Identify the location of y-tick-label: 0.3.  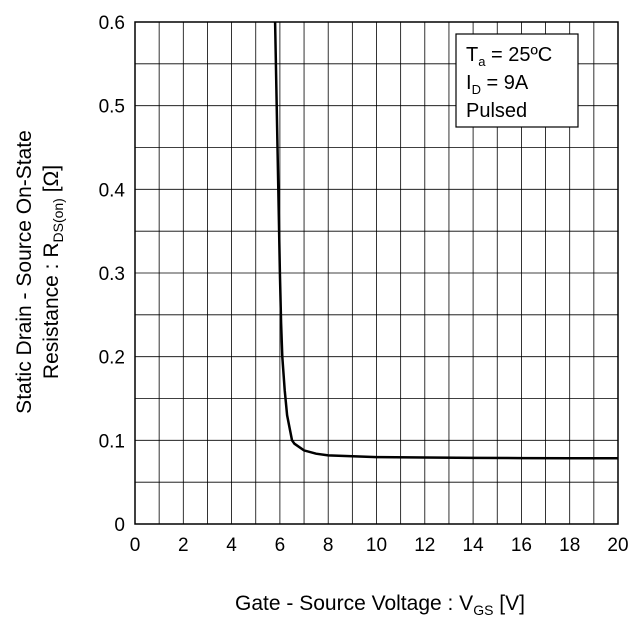
(112, 274).